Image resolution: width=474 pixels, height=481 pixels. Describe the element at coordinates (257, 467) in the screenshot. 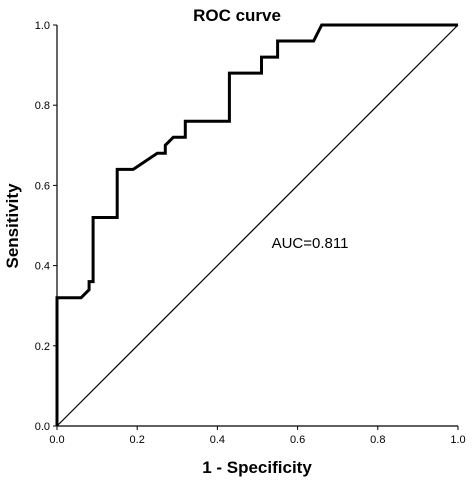

I see `x-axis-label: 1 - Specificity` at that location.